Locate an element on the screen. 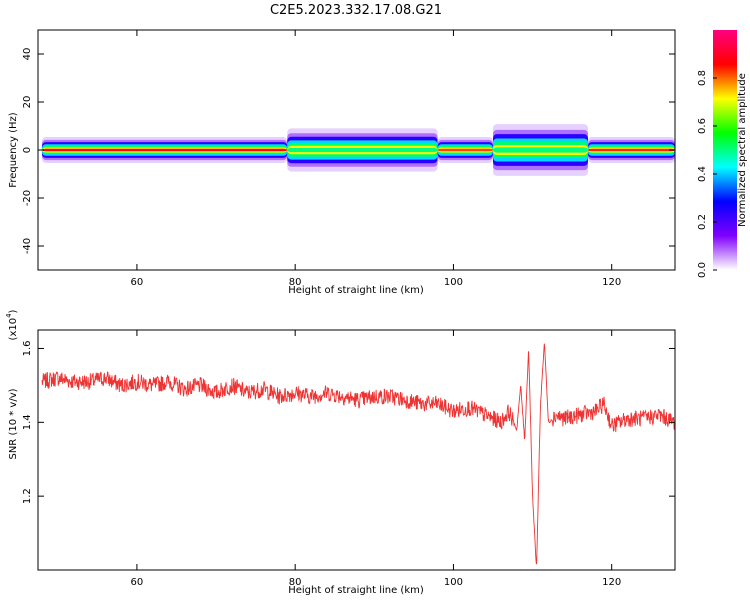 The image size is (750, 600). colorbar-tick-label-3: 0.6 is located at coordinates (702, 126).